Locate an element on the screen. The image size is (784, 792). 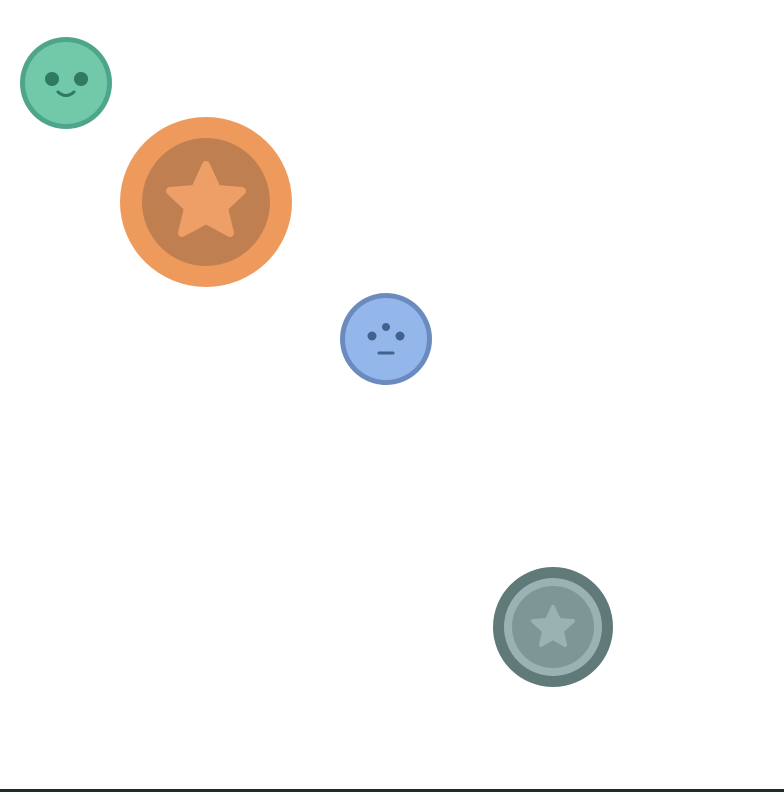
blue-neutral-token is located at coordinates (386, 339).